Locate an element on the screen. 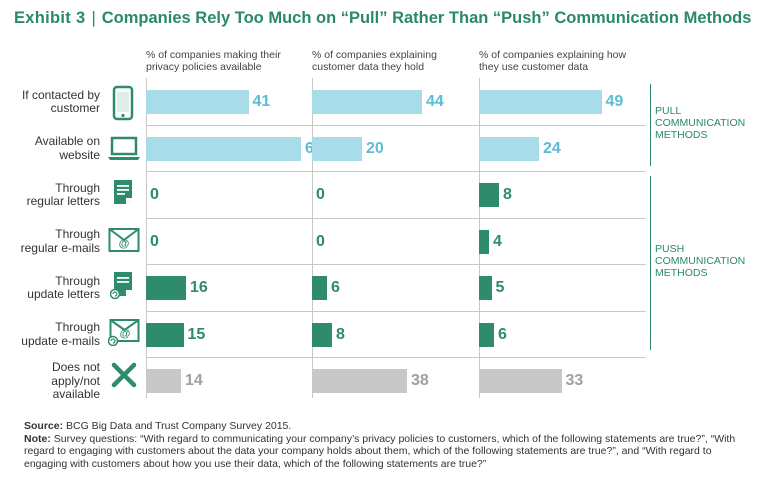 The width and height of the screenshot is (768, 484). data-label: 24 is located at coordinates (552, 148).